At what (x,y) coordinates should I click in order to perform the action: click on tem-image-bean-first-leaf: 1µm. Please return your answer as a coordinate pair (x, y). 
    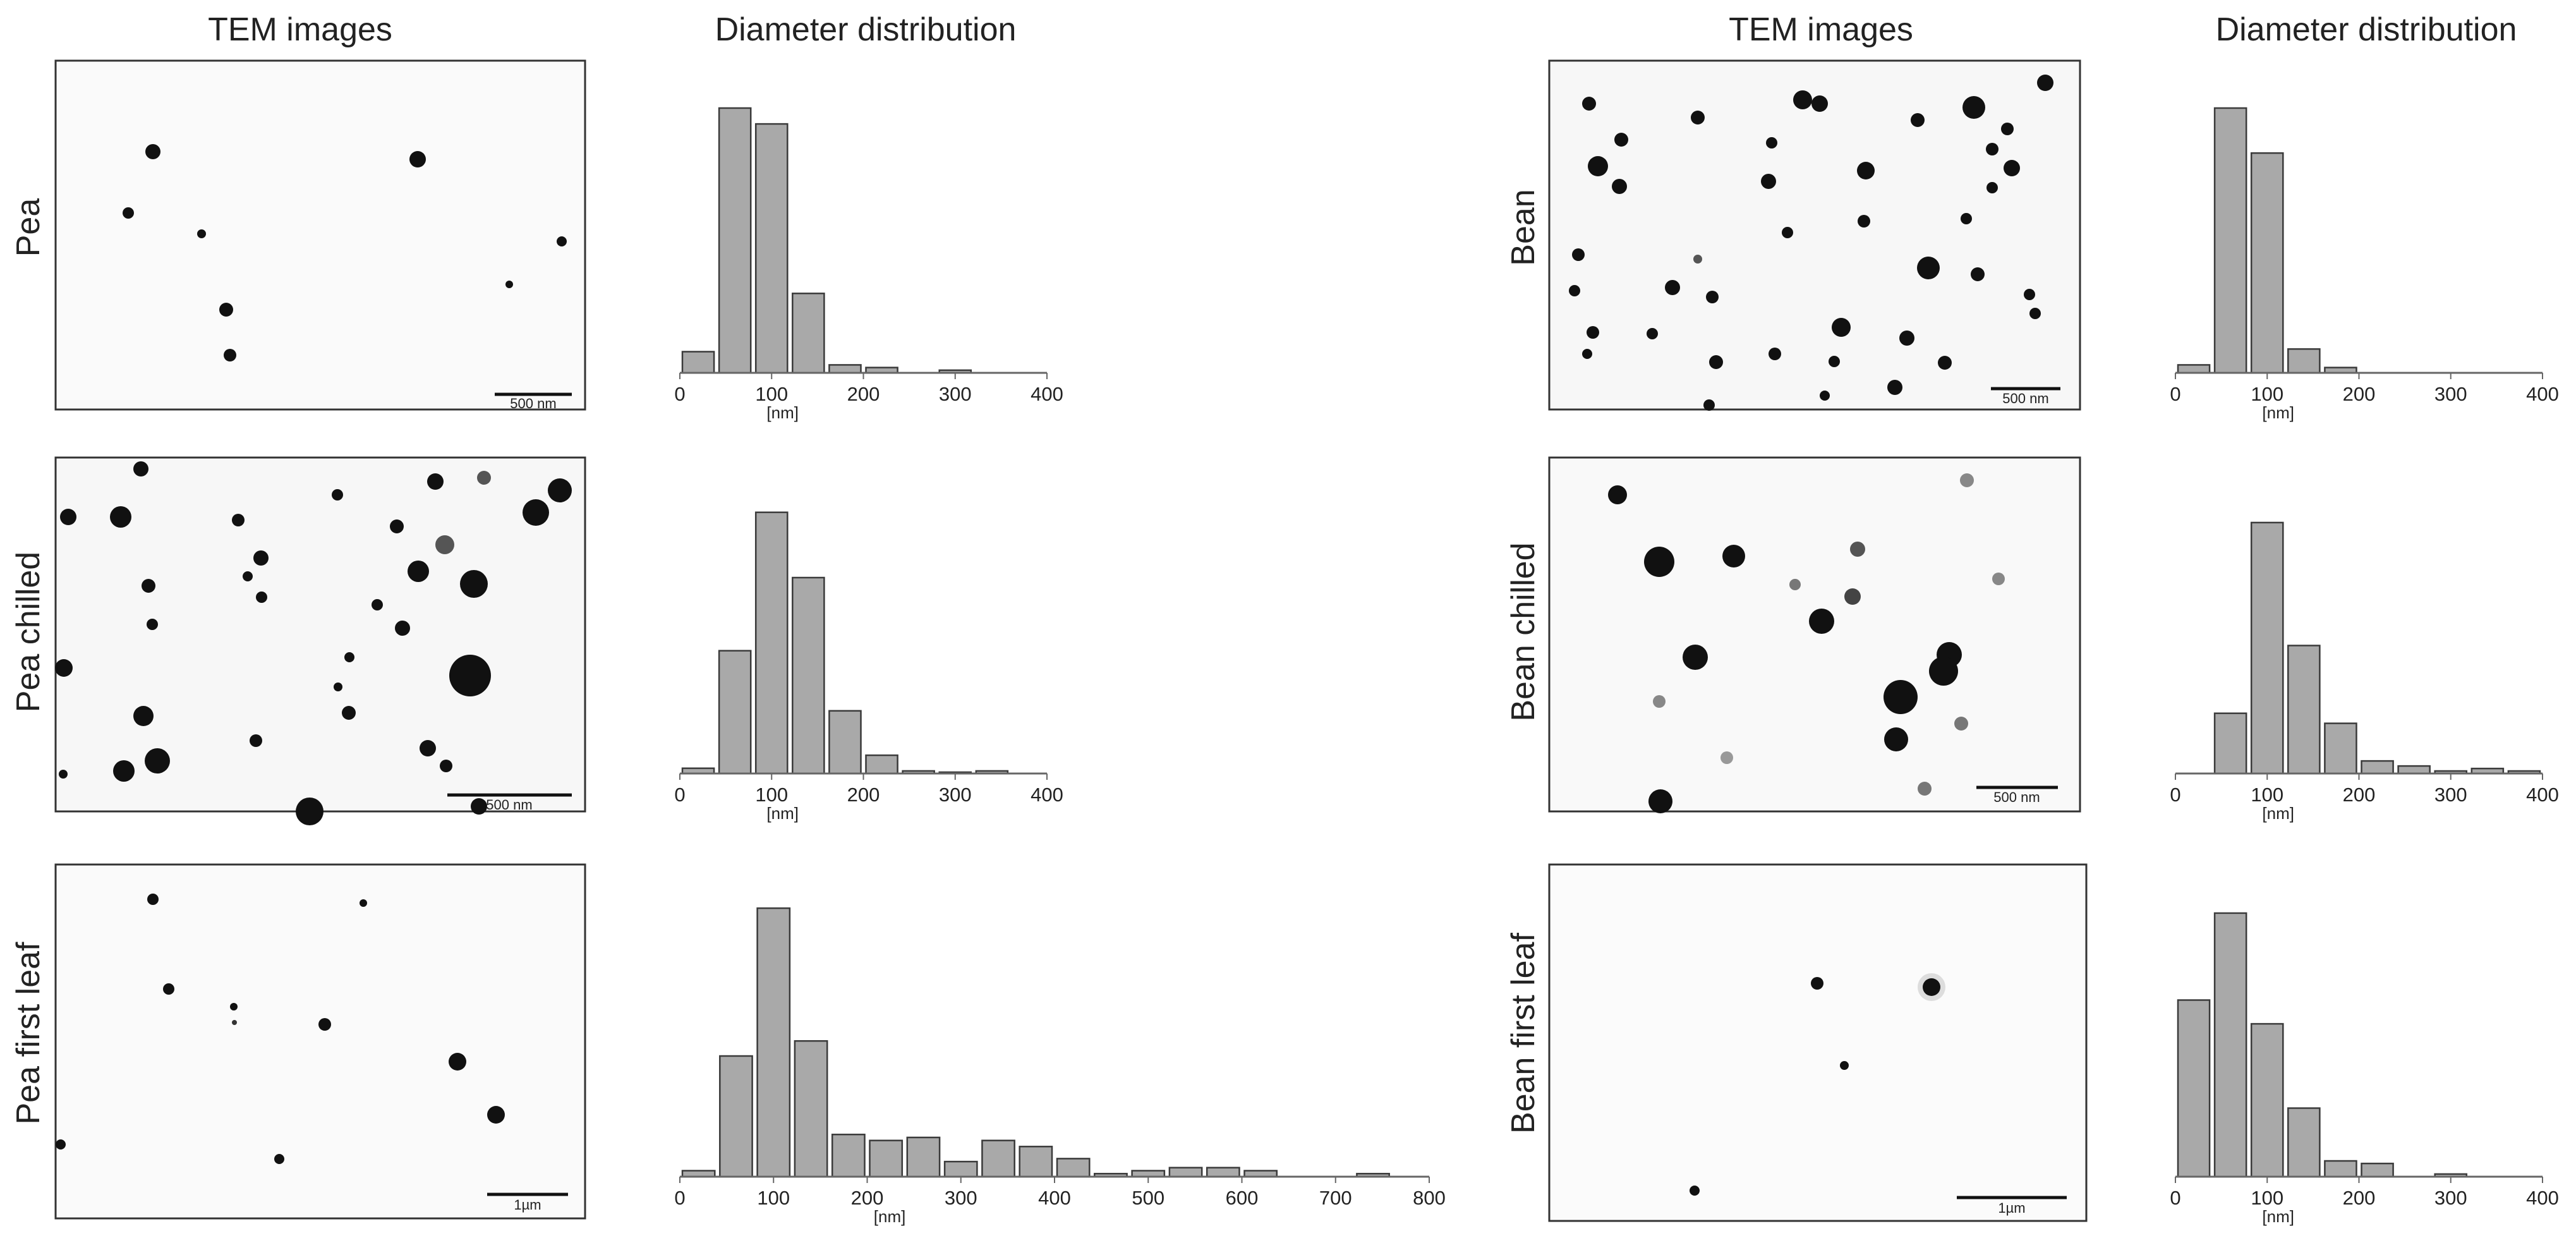
    Looking at the image, I should click on (1818, 1042).